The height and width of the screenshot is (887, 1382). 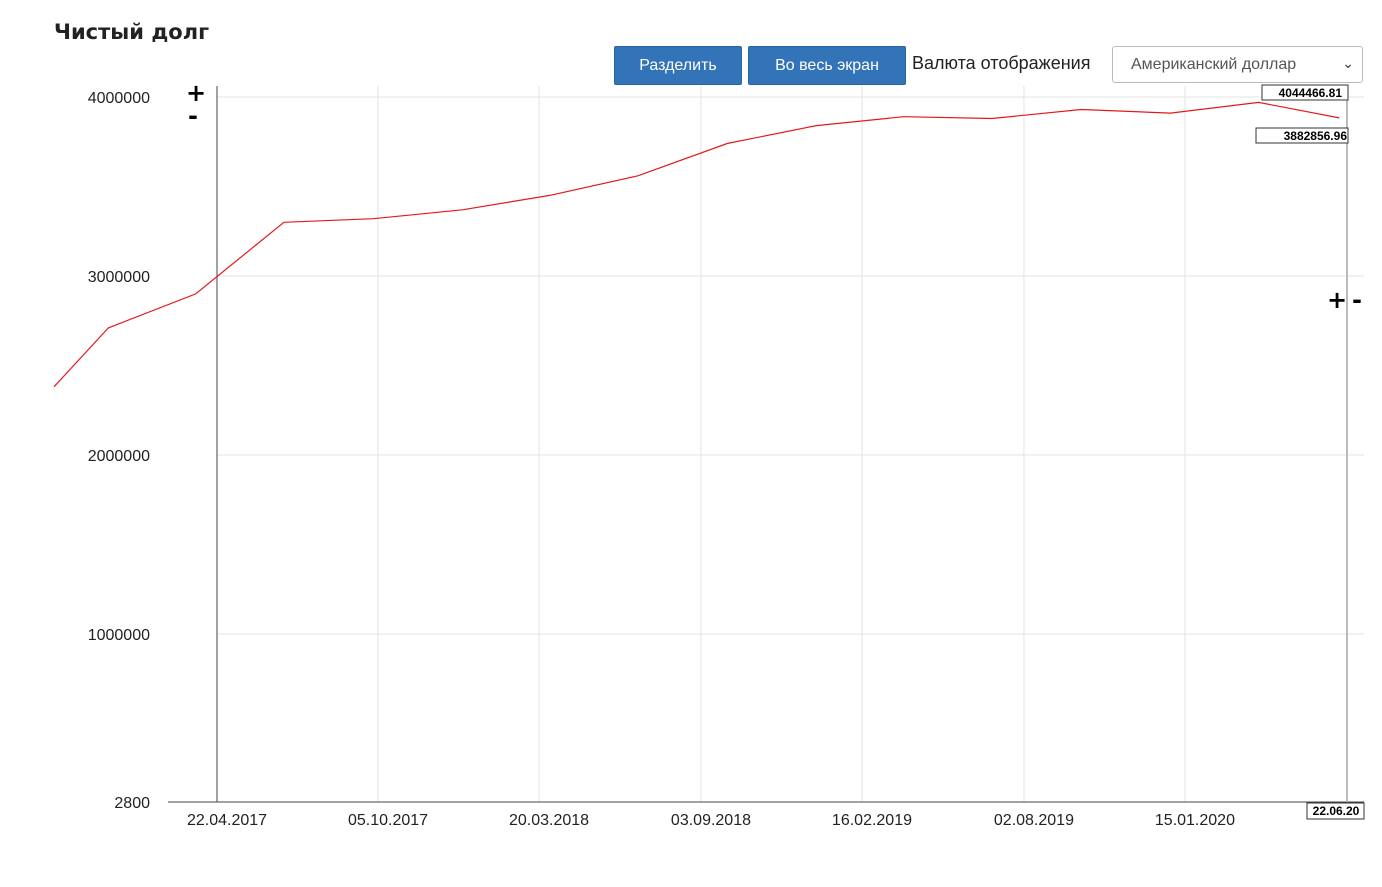 What do you see at coordinates (1337, 300) in the screenshot?
I see `x-zoom-in-button: +` at bounding box center [1337, 300].